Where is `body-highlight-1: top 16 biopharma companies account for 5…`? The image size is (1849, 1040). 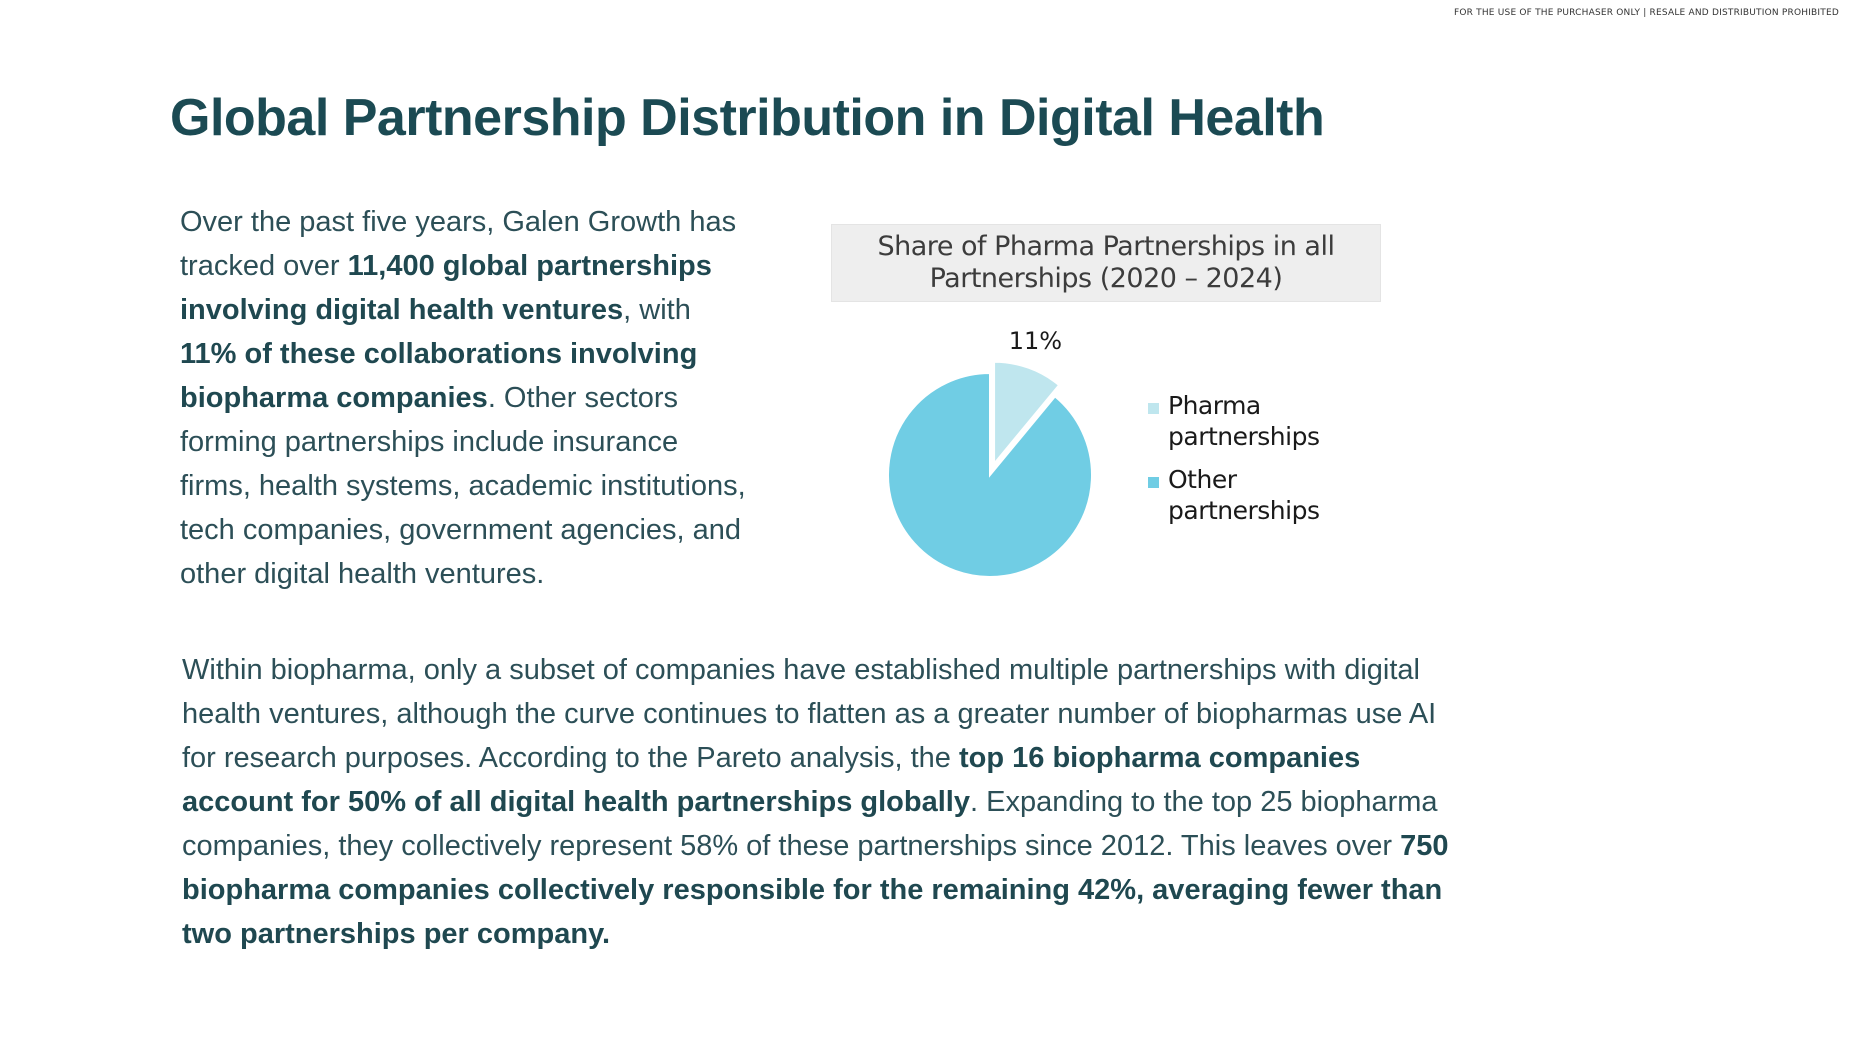
body-highlight-1: top 16 biopharma companies account for 5… is located at coordinates (771, 780).